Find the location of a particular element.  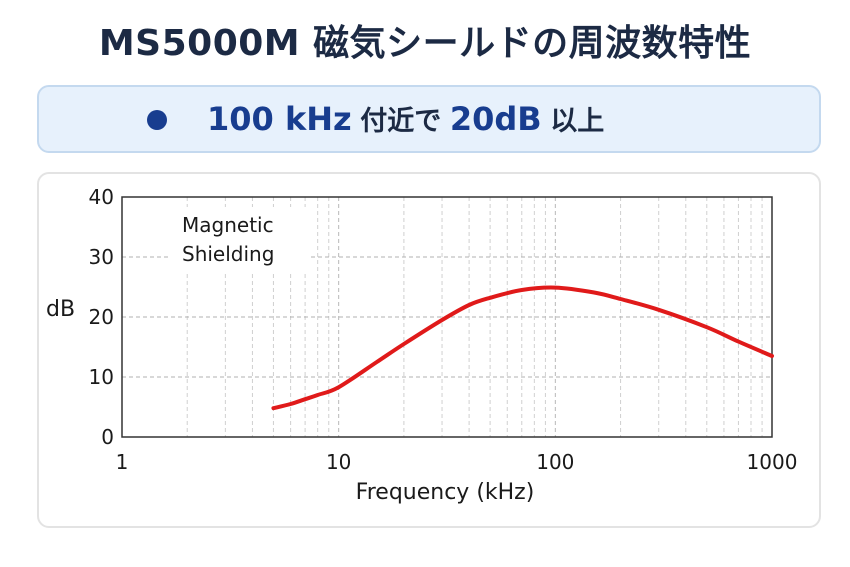

y-axis-label: dB is located at coordinates (61, 309).